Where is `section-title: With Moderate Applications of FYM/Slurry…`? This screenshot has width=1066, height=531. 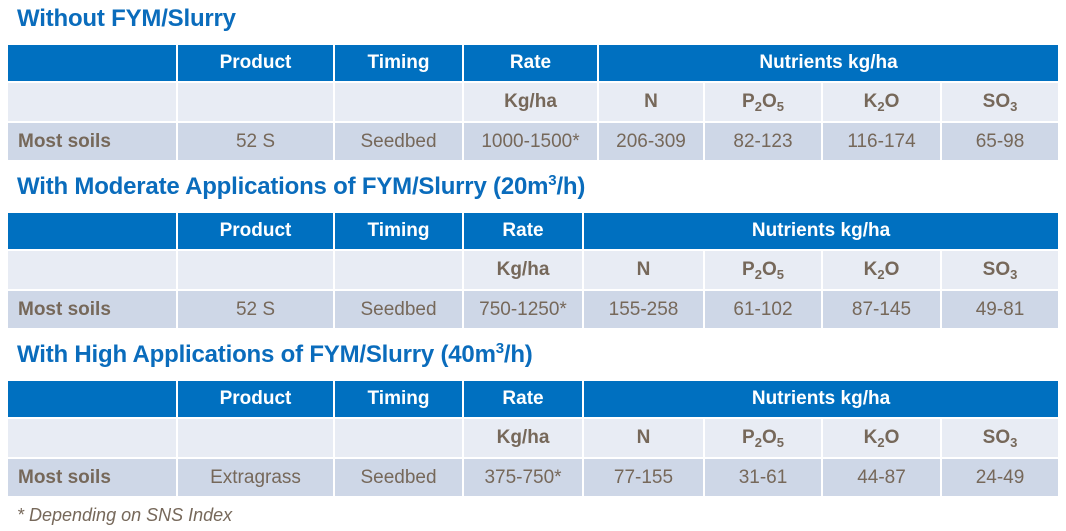
section-title: With Moderate Applications of FYM/Slurry… is located at coordinates (301, 186).